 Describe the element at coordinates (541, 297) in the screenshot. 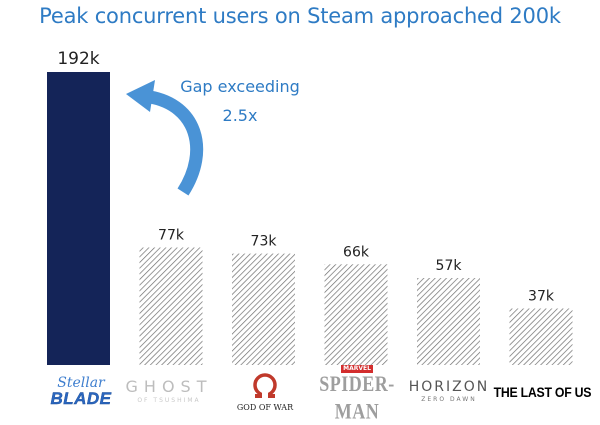

I see `value-label-the-last-of-us: 37k` at that location.